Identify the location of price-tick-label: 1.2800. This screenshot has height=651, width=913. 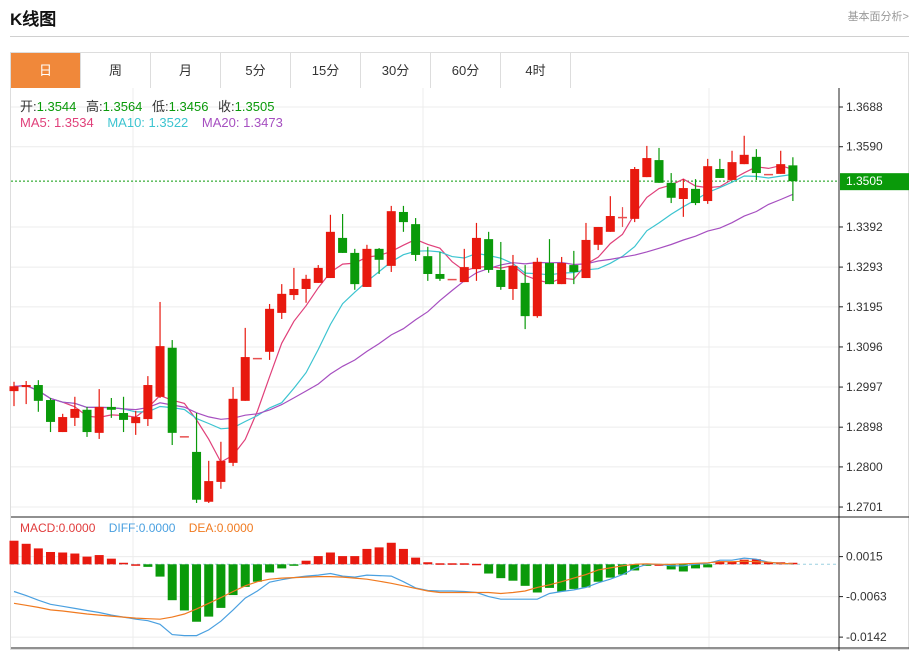
(864, 467).